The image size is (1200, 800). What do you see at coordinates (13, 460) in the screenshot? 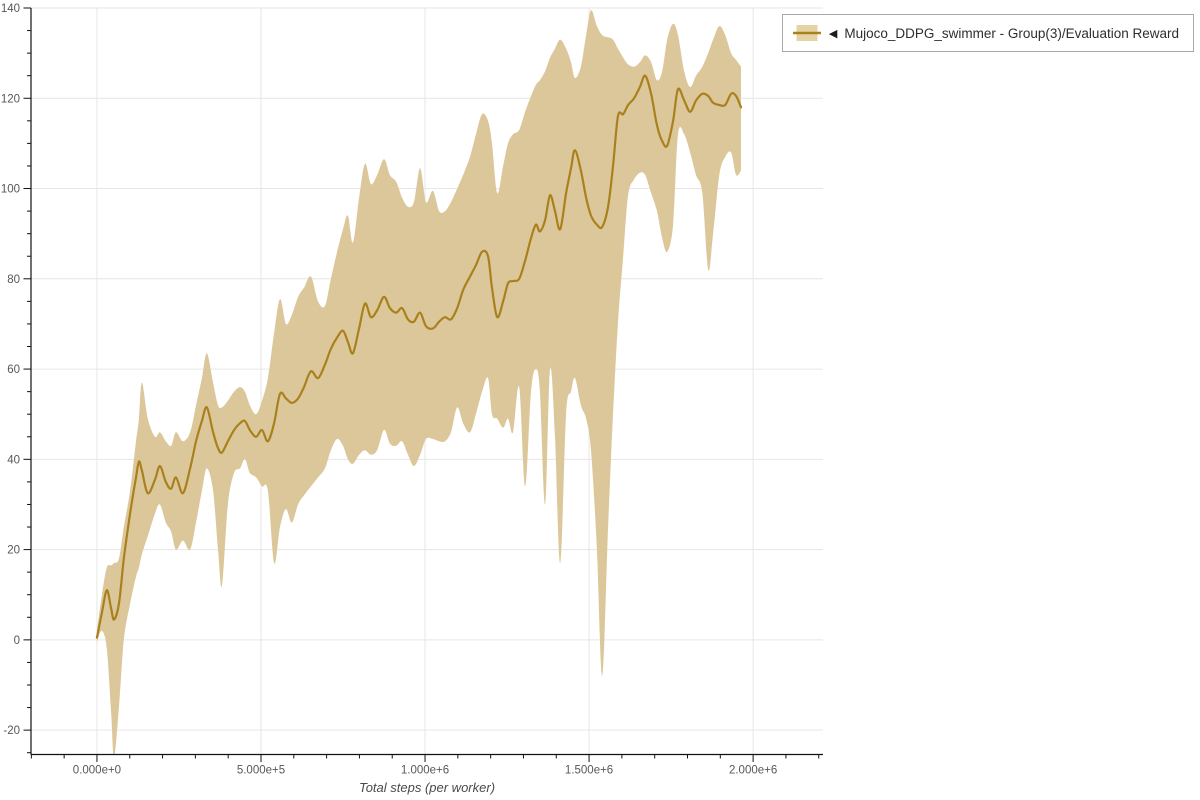
I see `y-tick-label: 40` at bounding box center [13, 460].